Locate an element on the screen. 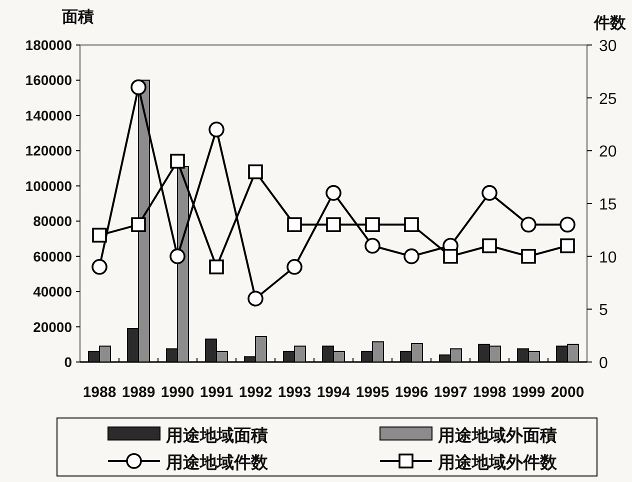  y2-axis-title: 件数 is located at coordinates (610, 23).